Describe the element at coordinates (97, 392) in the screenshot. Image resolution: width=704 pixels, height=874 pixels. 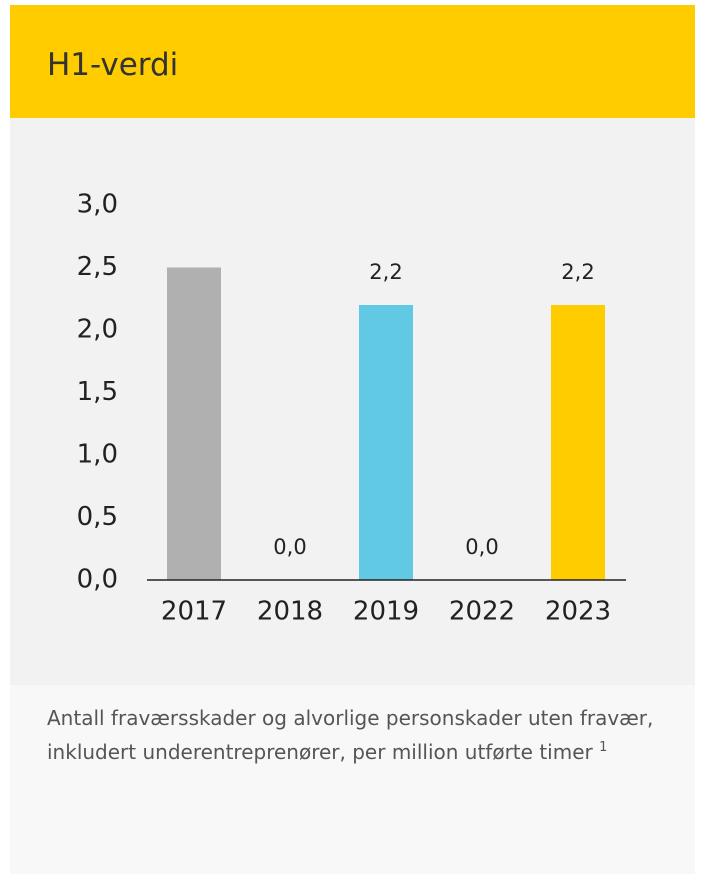
I see `y-tick-label: 1,5` at that location.